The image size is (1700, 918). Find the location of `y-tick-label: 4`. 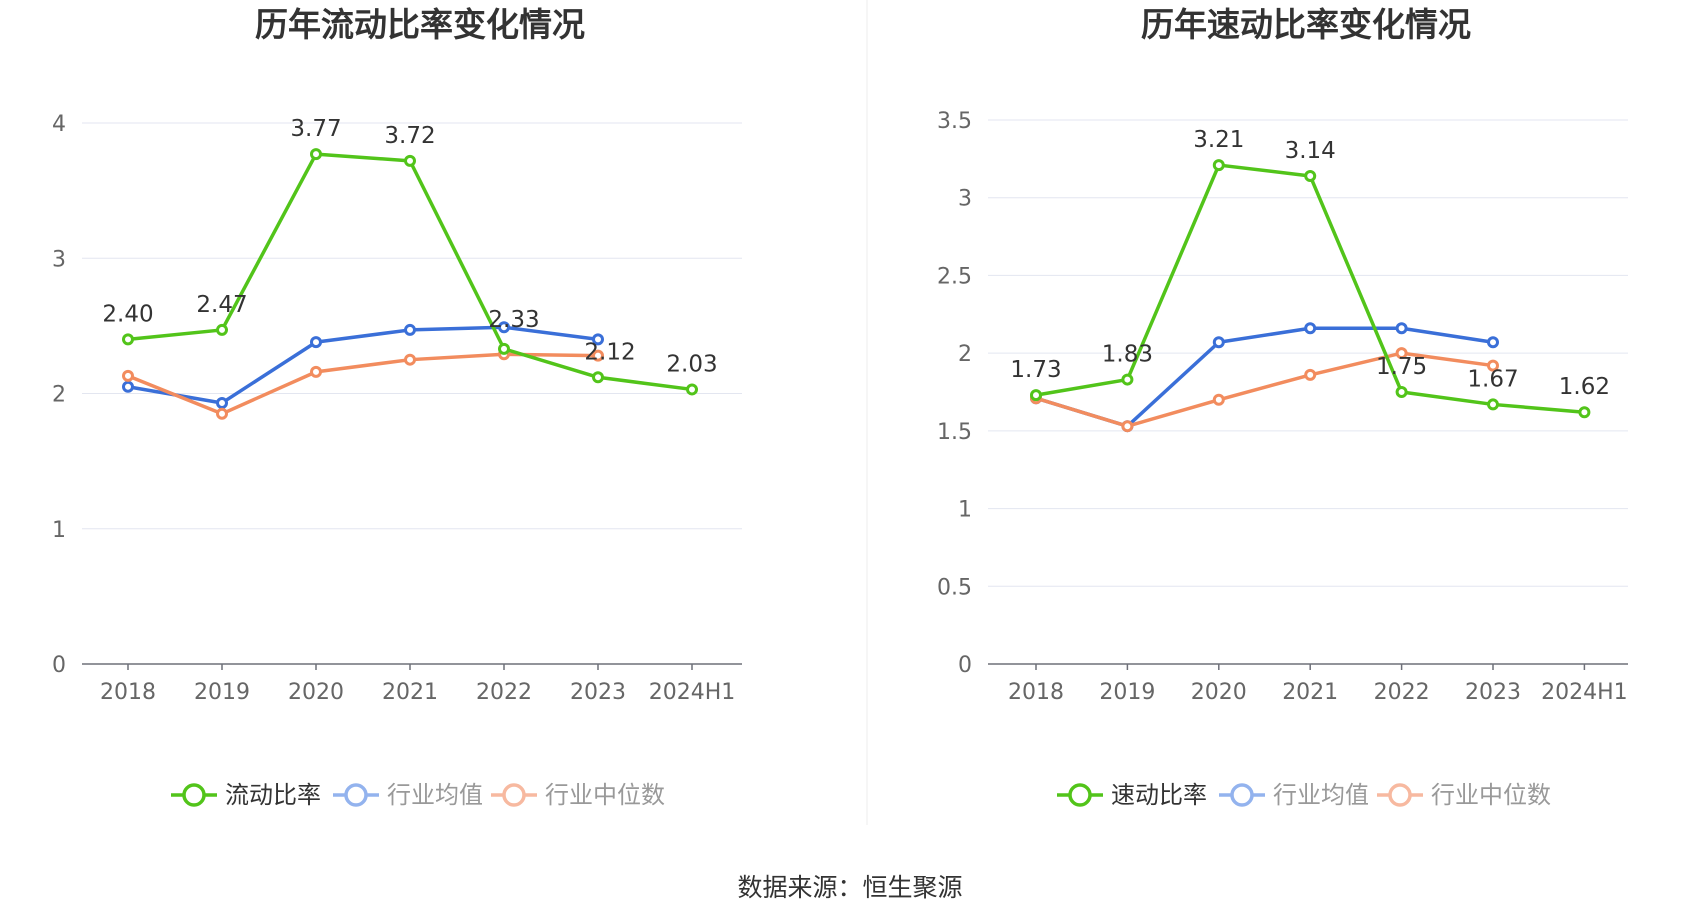

y-tick-label: 4 is located at coordinates (59, 124).